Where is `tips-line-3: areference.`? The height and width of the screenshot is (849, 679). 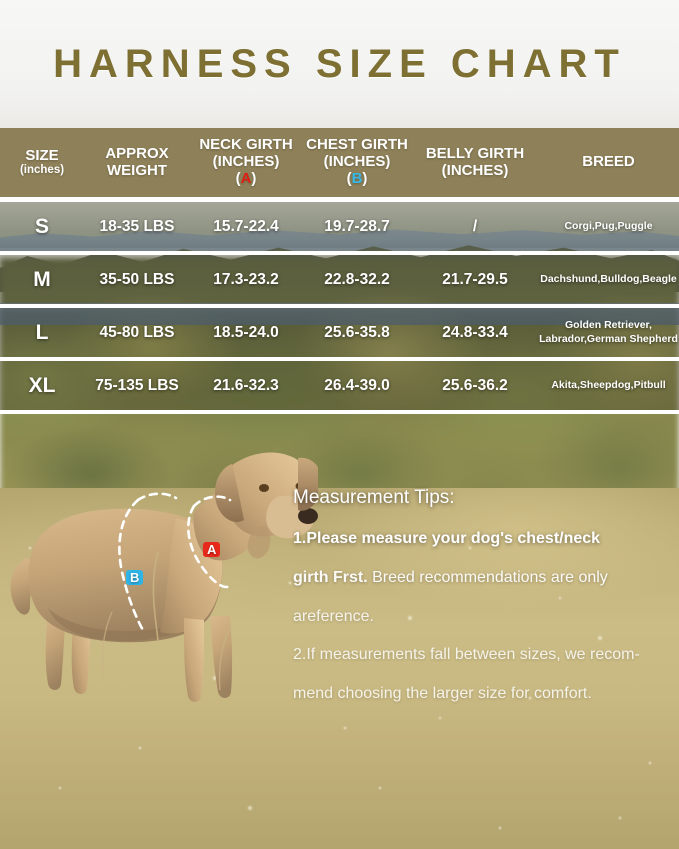 tips-line-3: areference. is located at coordinates (333, 616).